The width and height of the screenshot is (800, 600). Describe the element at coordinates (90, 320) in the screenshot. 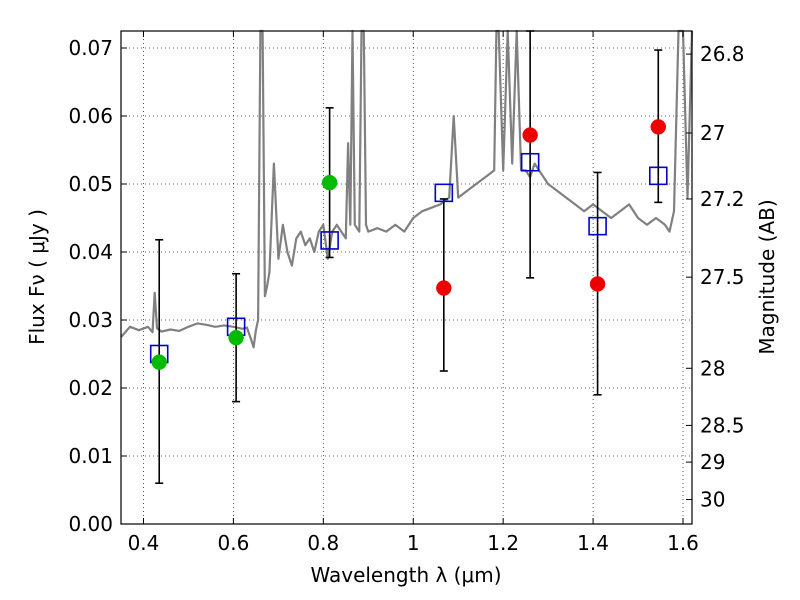

I see `y-tick-label: 0.03` at that location.